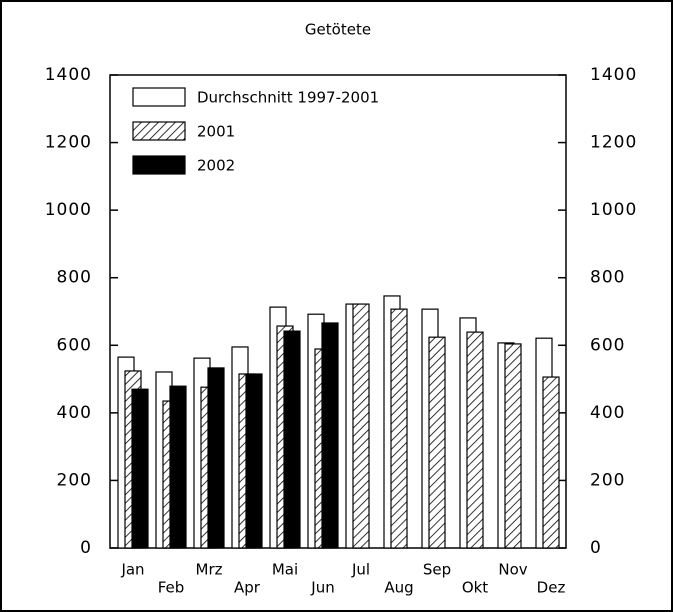  What do you see at coordinates (288, 98) in the screenshot?
I see `legend-label: Durchschnitt 1997-2001` at bounding box center [288, 98].